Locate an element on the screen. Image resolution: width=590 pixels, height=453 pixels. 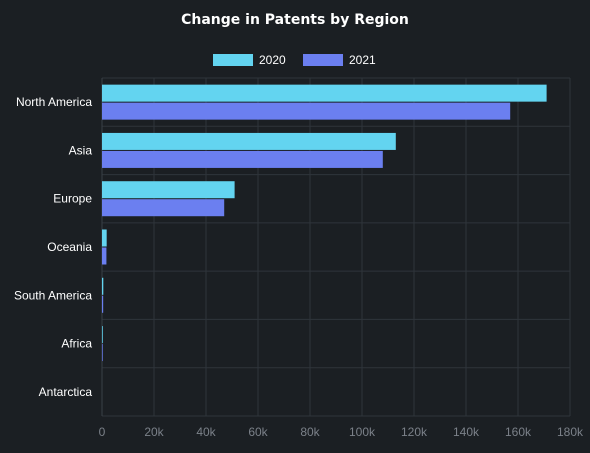
x-tick-label: 180k is located at coordinates (570, 432).